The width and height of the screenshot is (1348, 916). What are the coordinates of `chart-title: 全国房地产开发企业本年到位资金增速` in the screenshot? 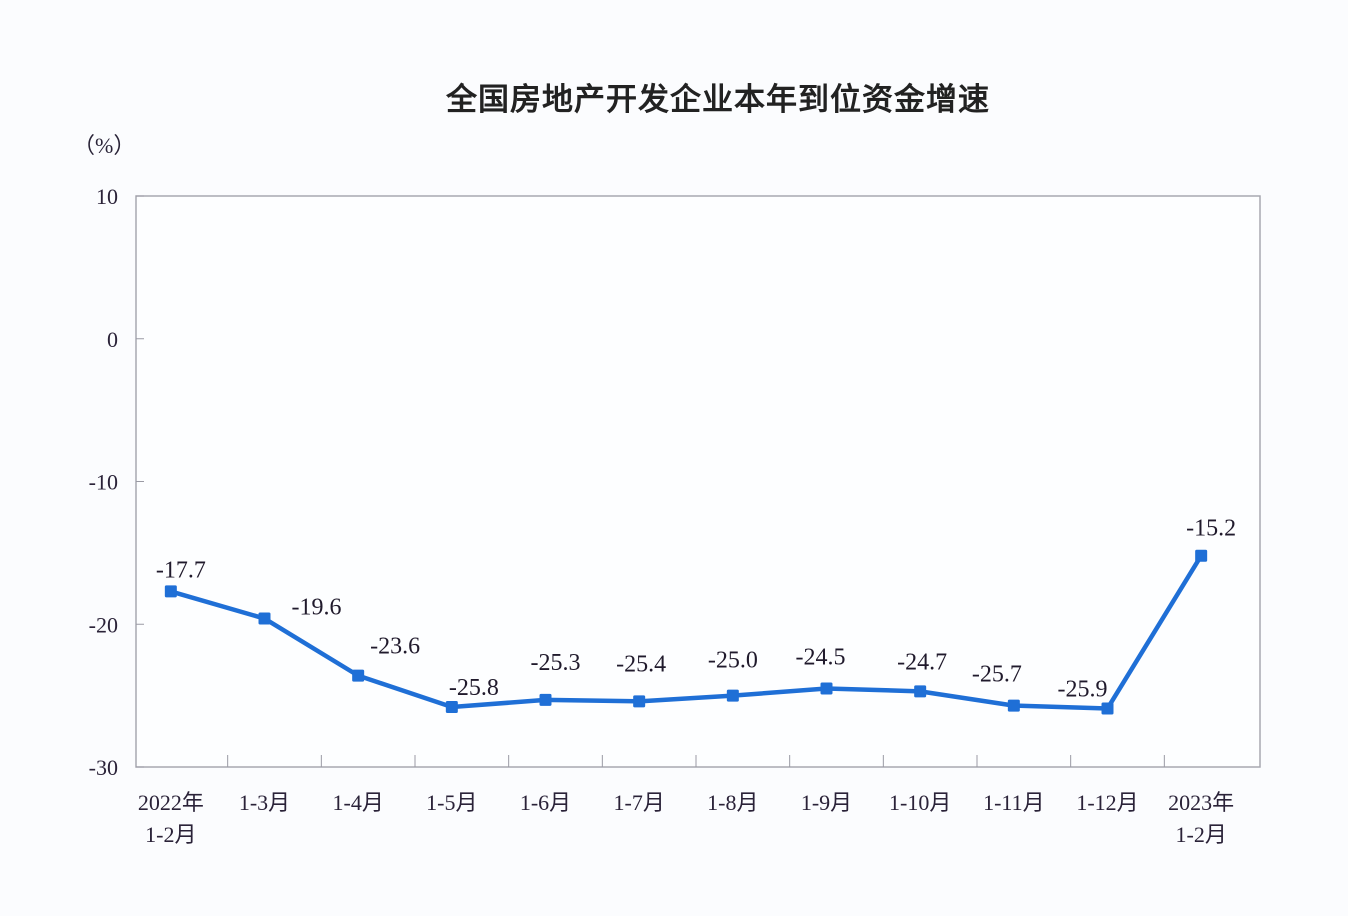 It's located at (718, 100).